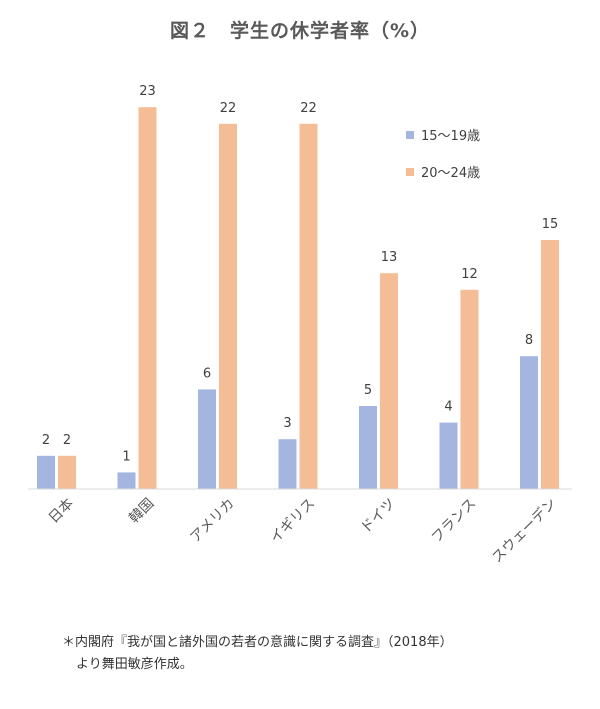  I want to click on data-label-0-1: 1, so click(126, 456).